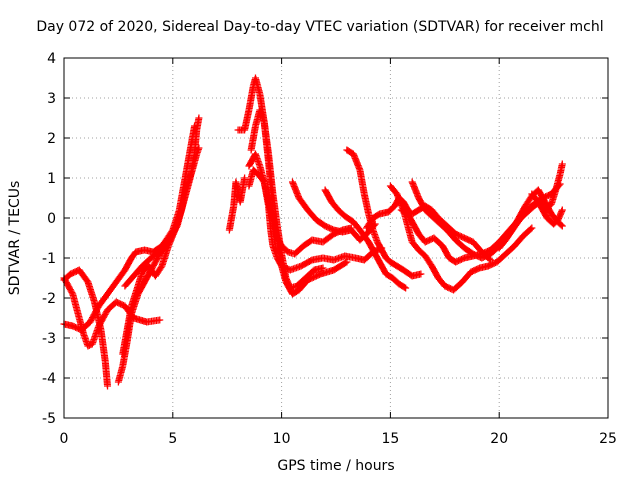  Describe the element at coordinates (499, 439) in the screenshot. I see `x-tick-label: 20` at that location.